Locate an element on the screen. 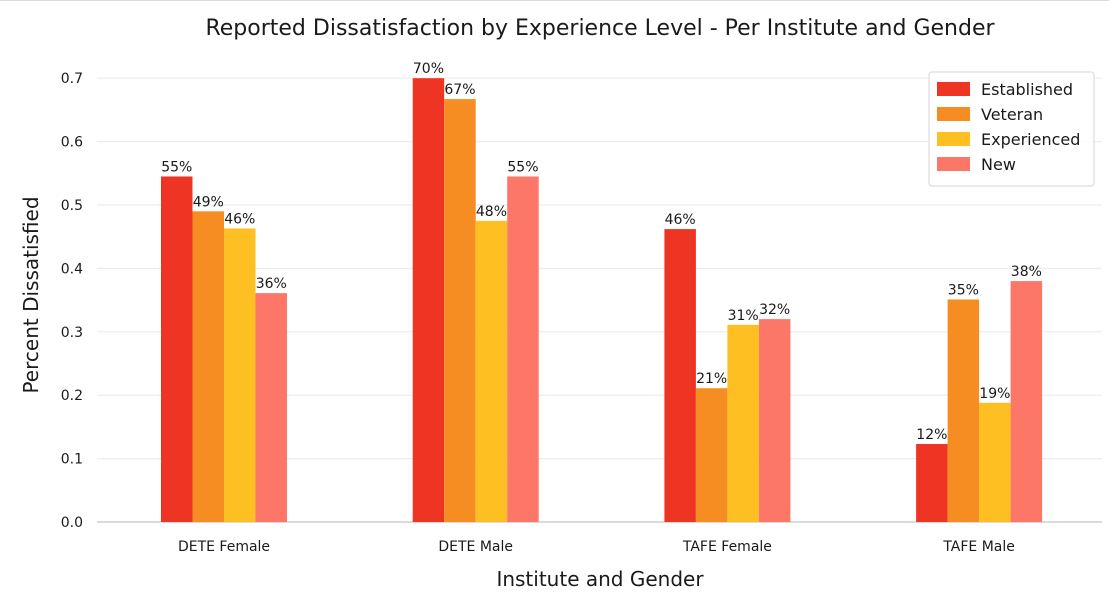  data-label: 38% is located at coordinates (1026, 272).